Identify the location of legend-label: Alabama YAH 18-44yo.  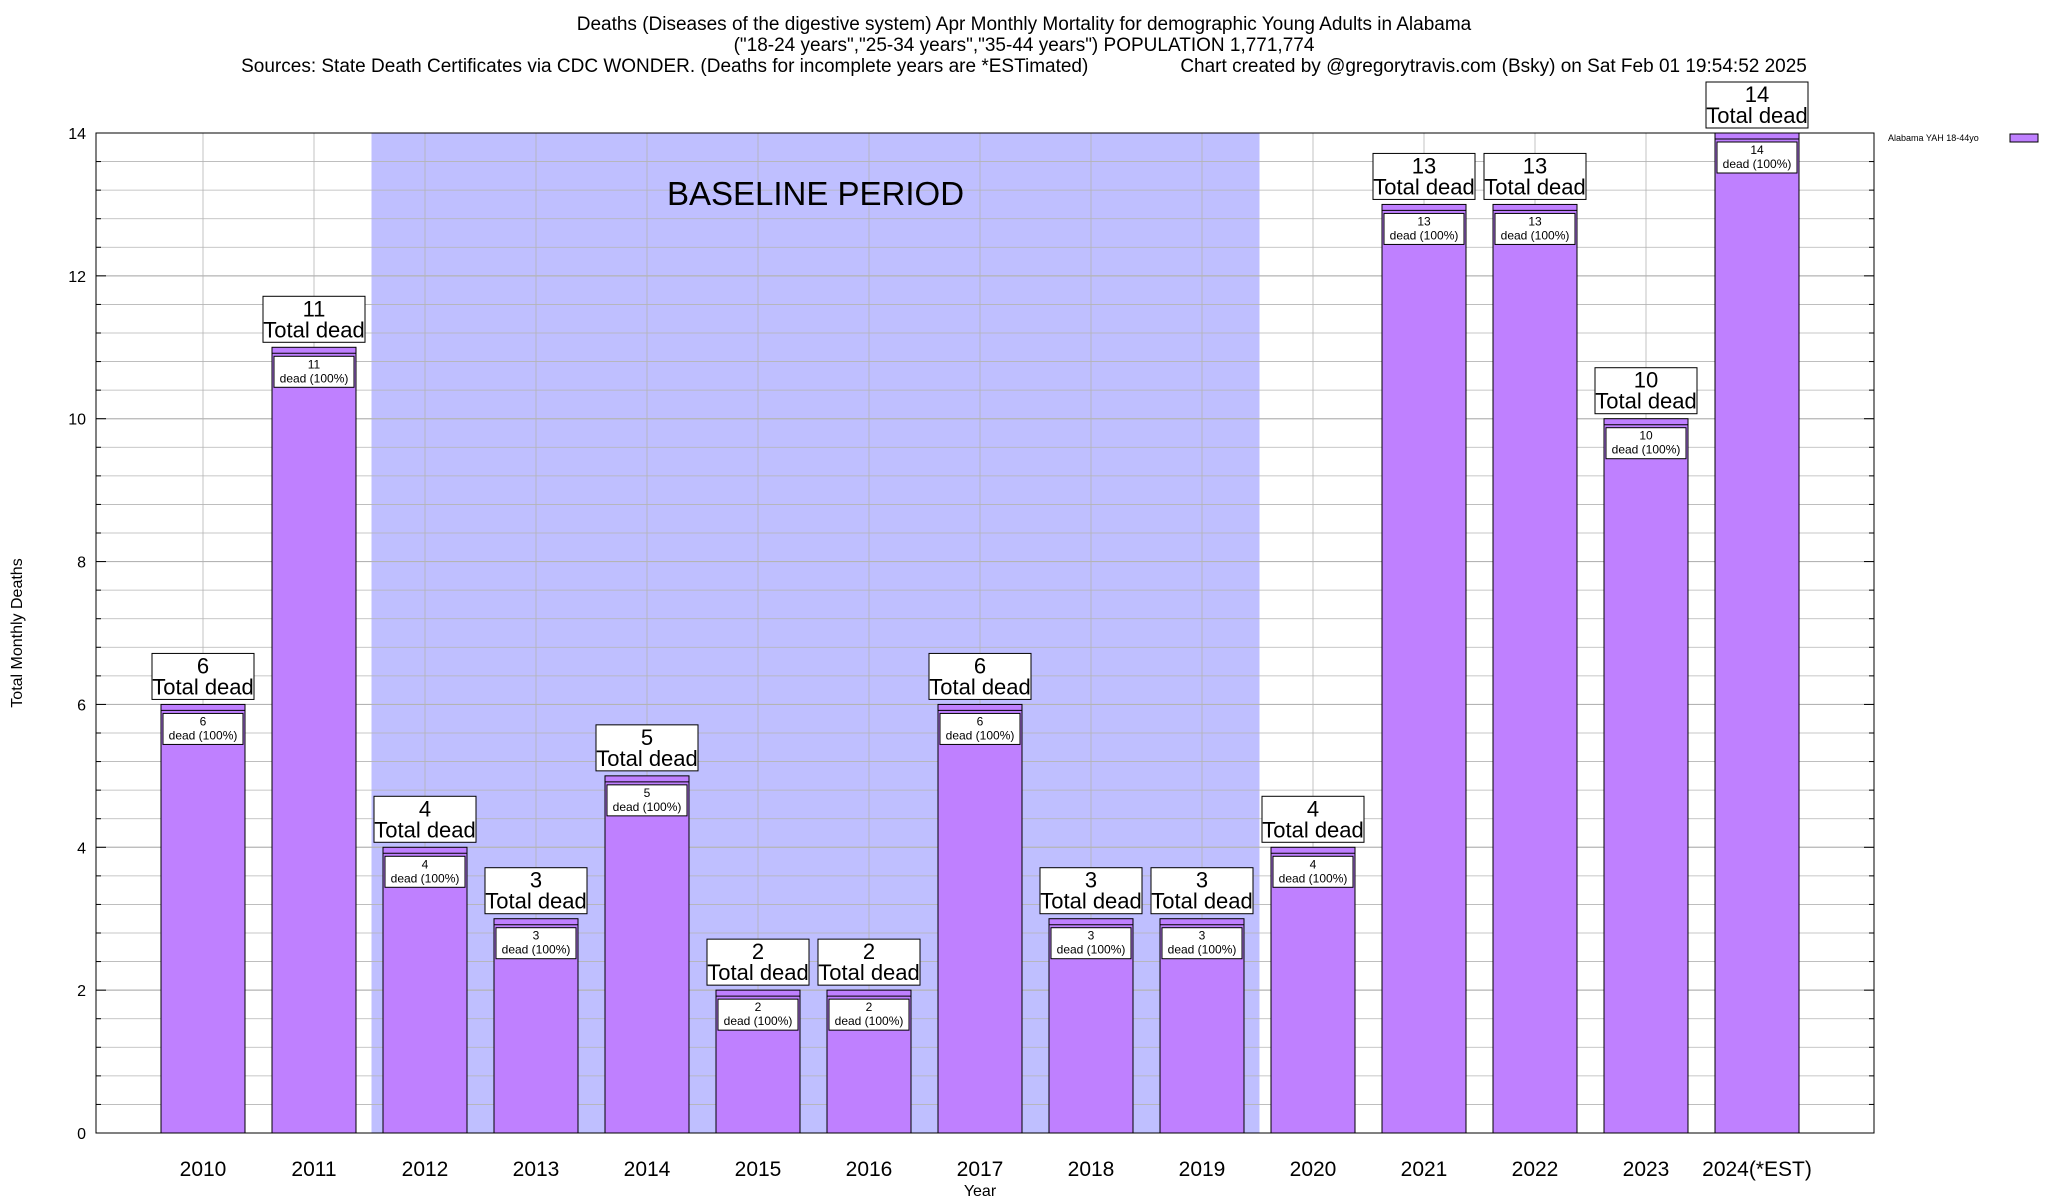
(1933, 138).